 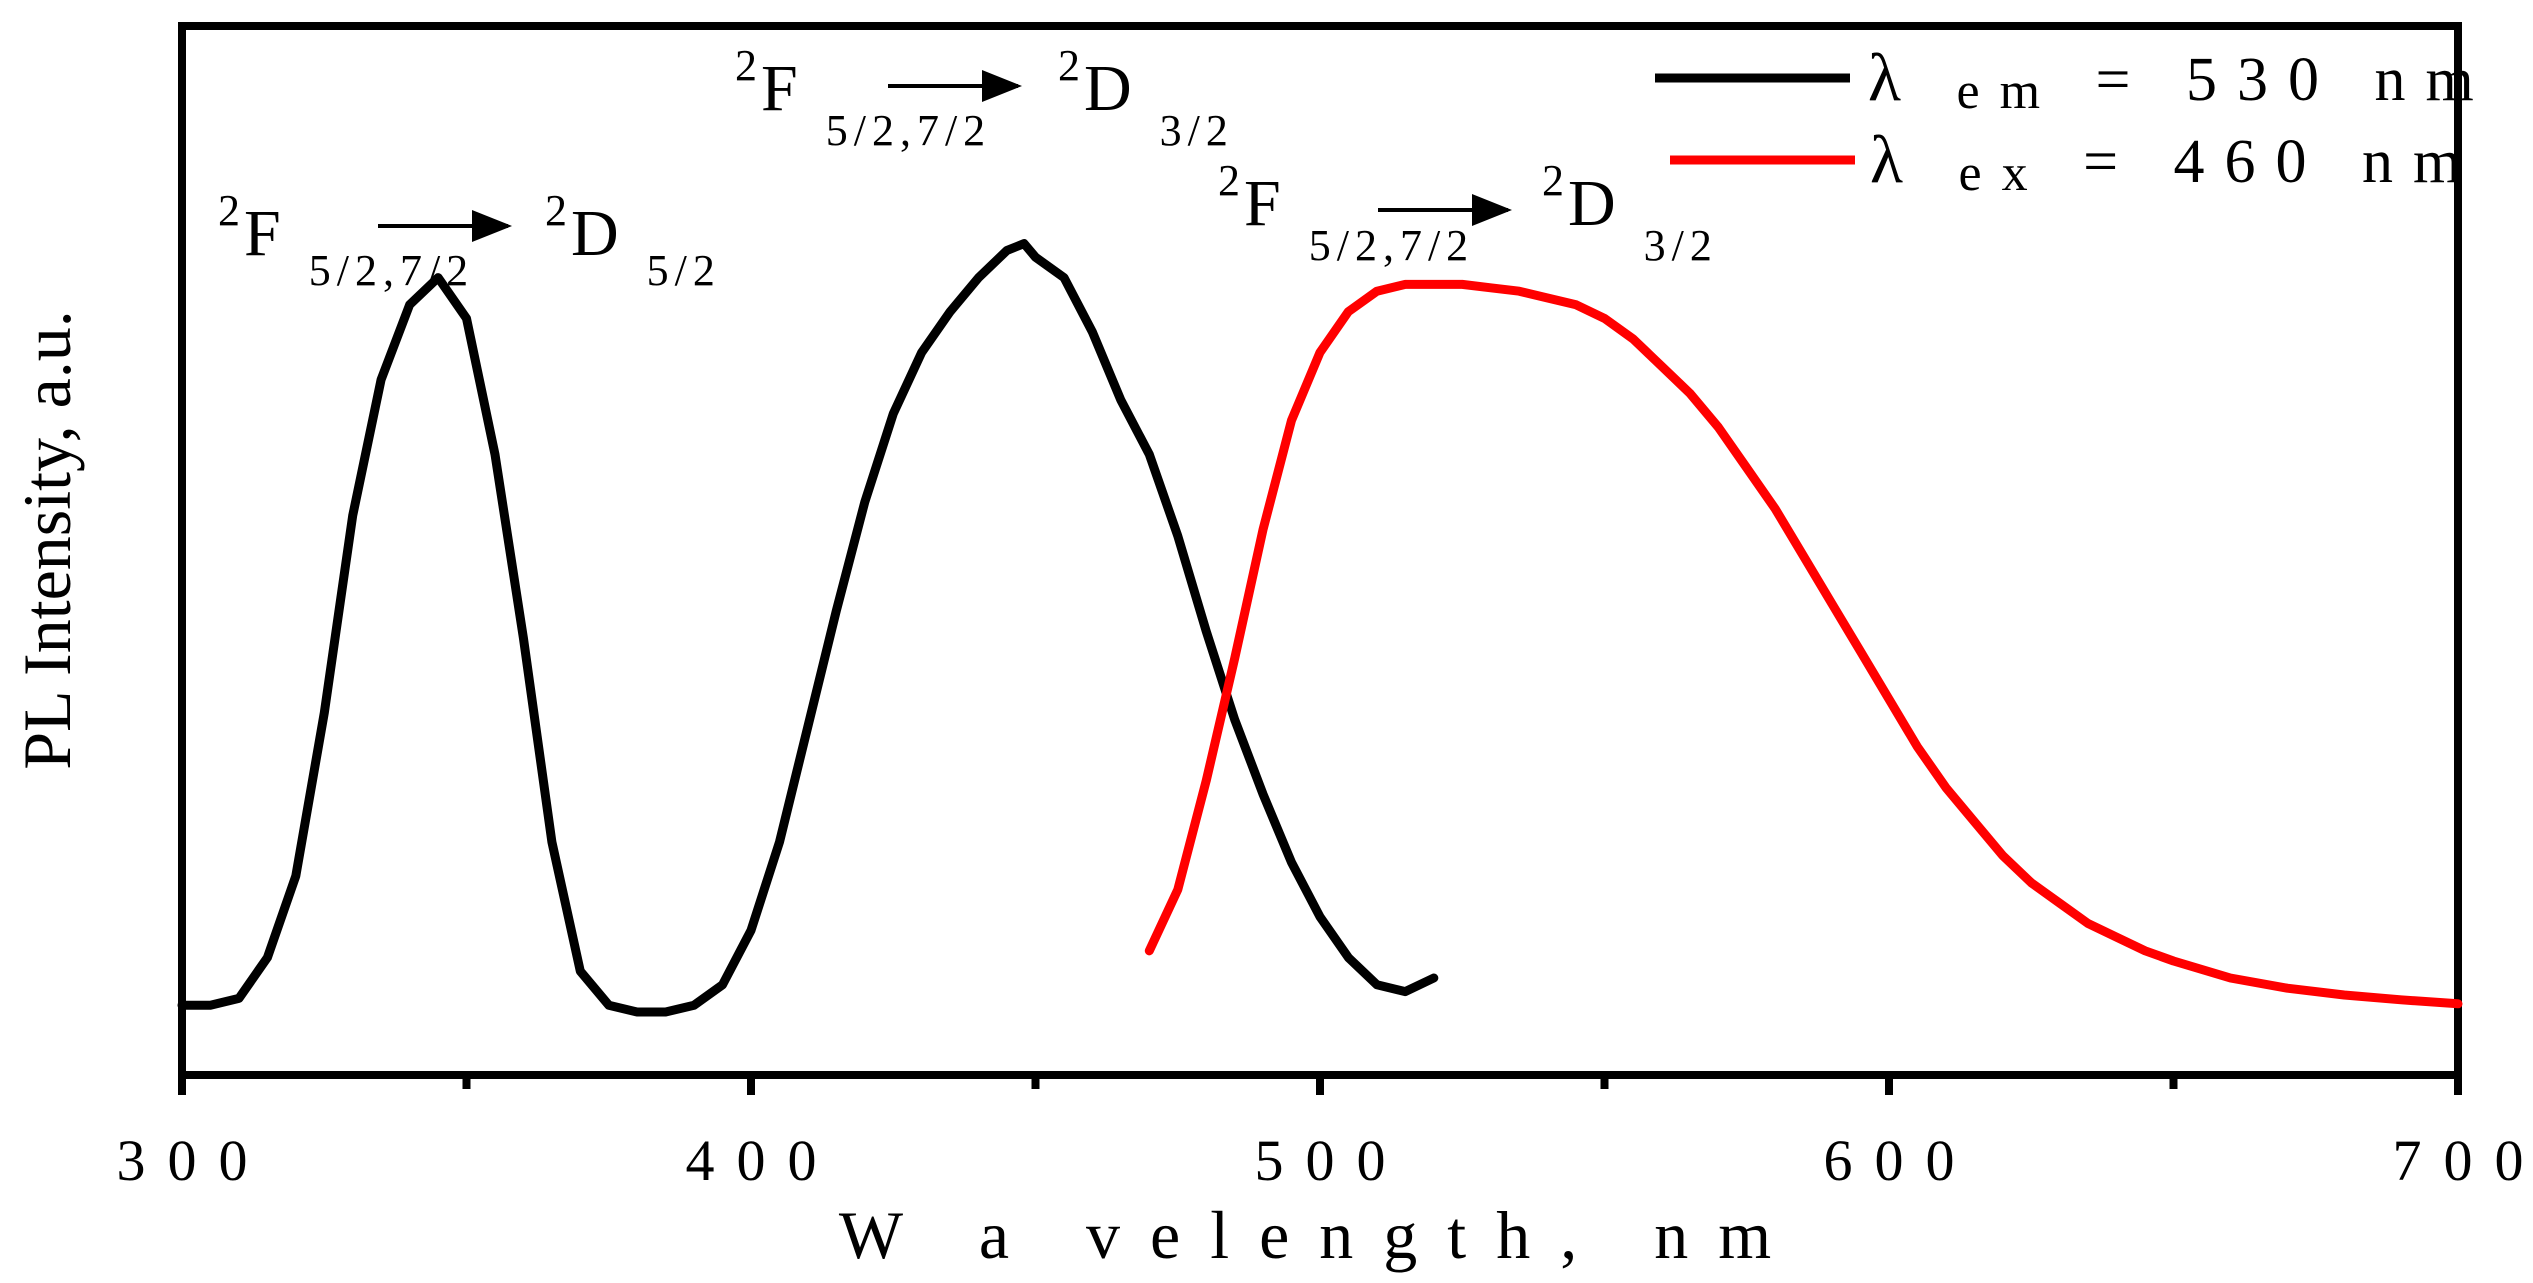 I want to click on annotation-transition-2: 2 F 5/2,7/2 2 D 3/2, so click(x=984, y=98).